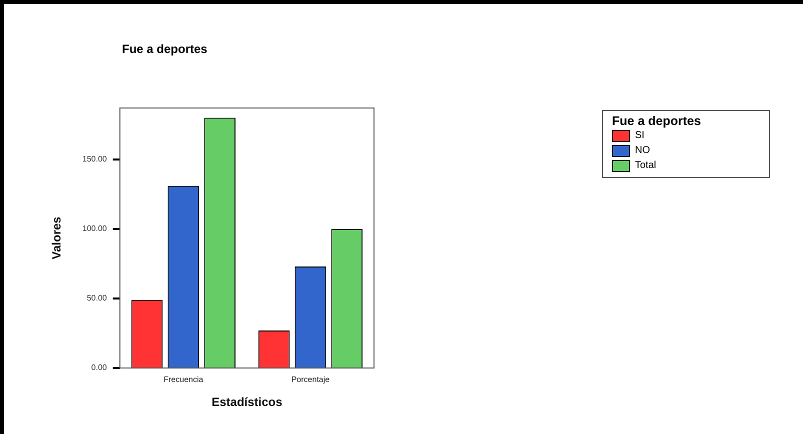 The height and width of the screenshot is (434, 803). Describe the element at coordinates (247, 402) in the screenshot. I see `x-axis-title: Estadísticos` at that location.